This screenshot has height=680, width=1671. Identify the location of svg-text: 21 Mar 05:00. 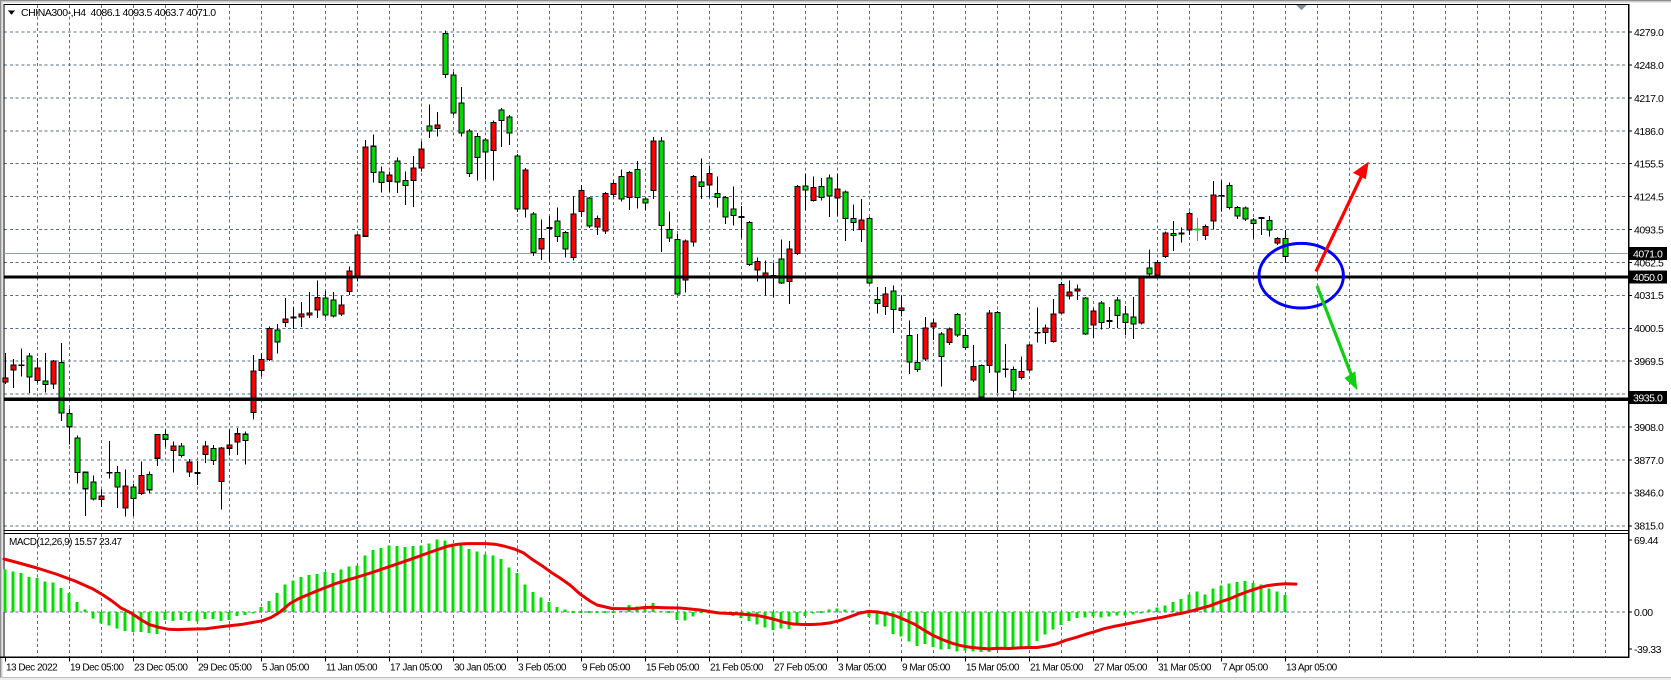
(1057, 668).